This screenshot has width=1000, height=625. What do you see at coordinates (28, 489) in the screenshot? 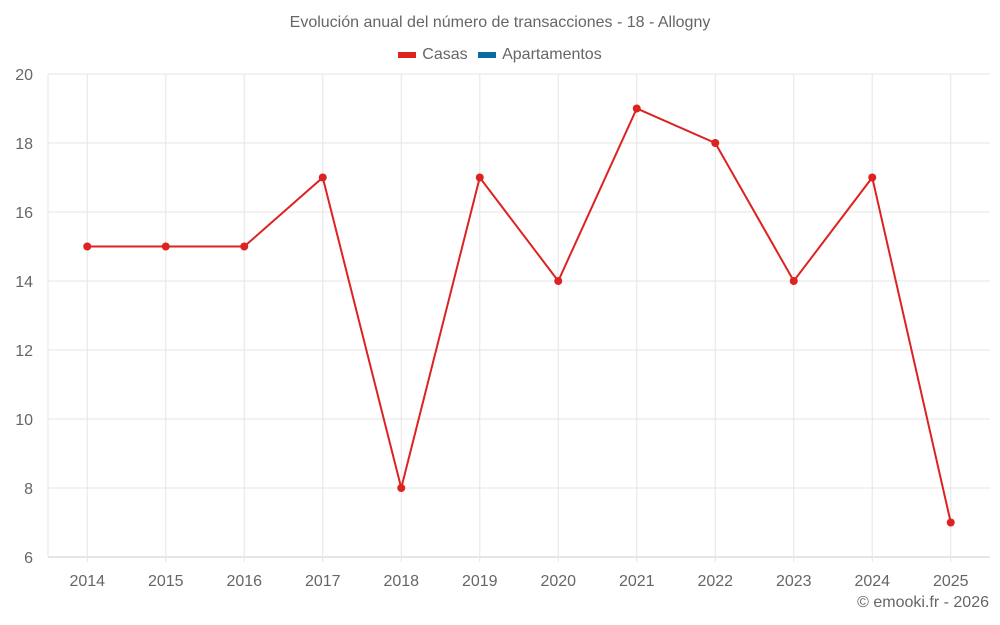
I see `y-tick-label: 8` at bounding box center [28, 489].